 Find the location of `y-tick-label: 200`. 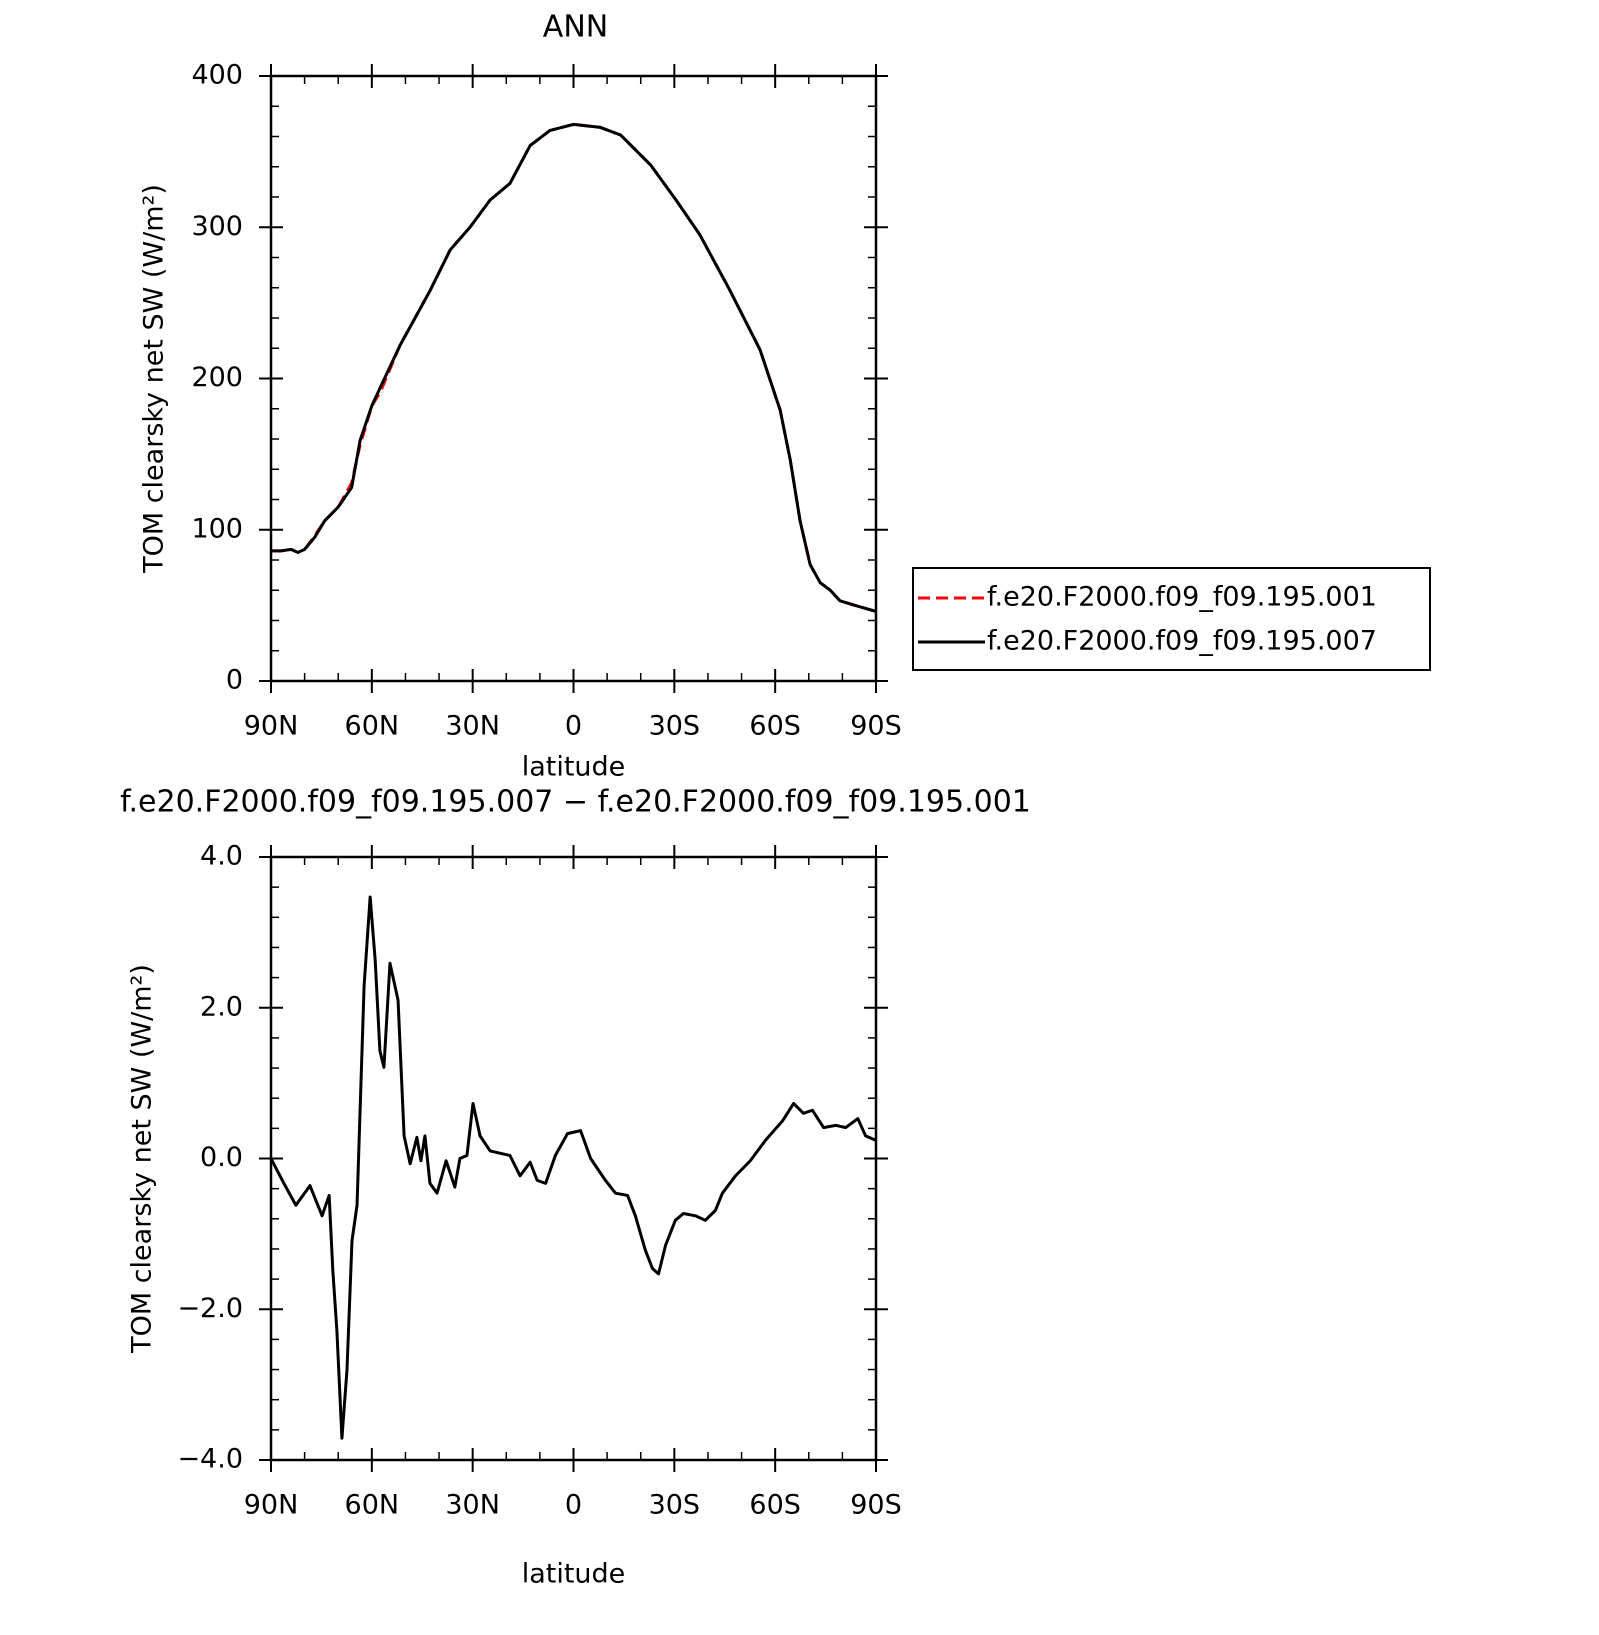

y-tick-label: 200 is located at coordinates (217, 377).